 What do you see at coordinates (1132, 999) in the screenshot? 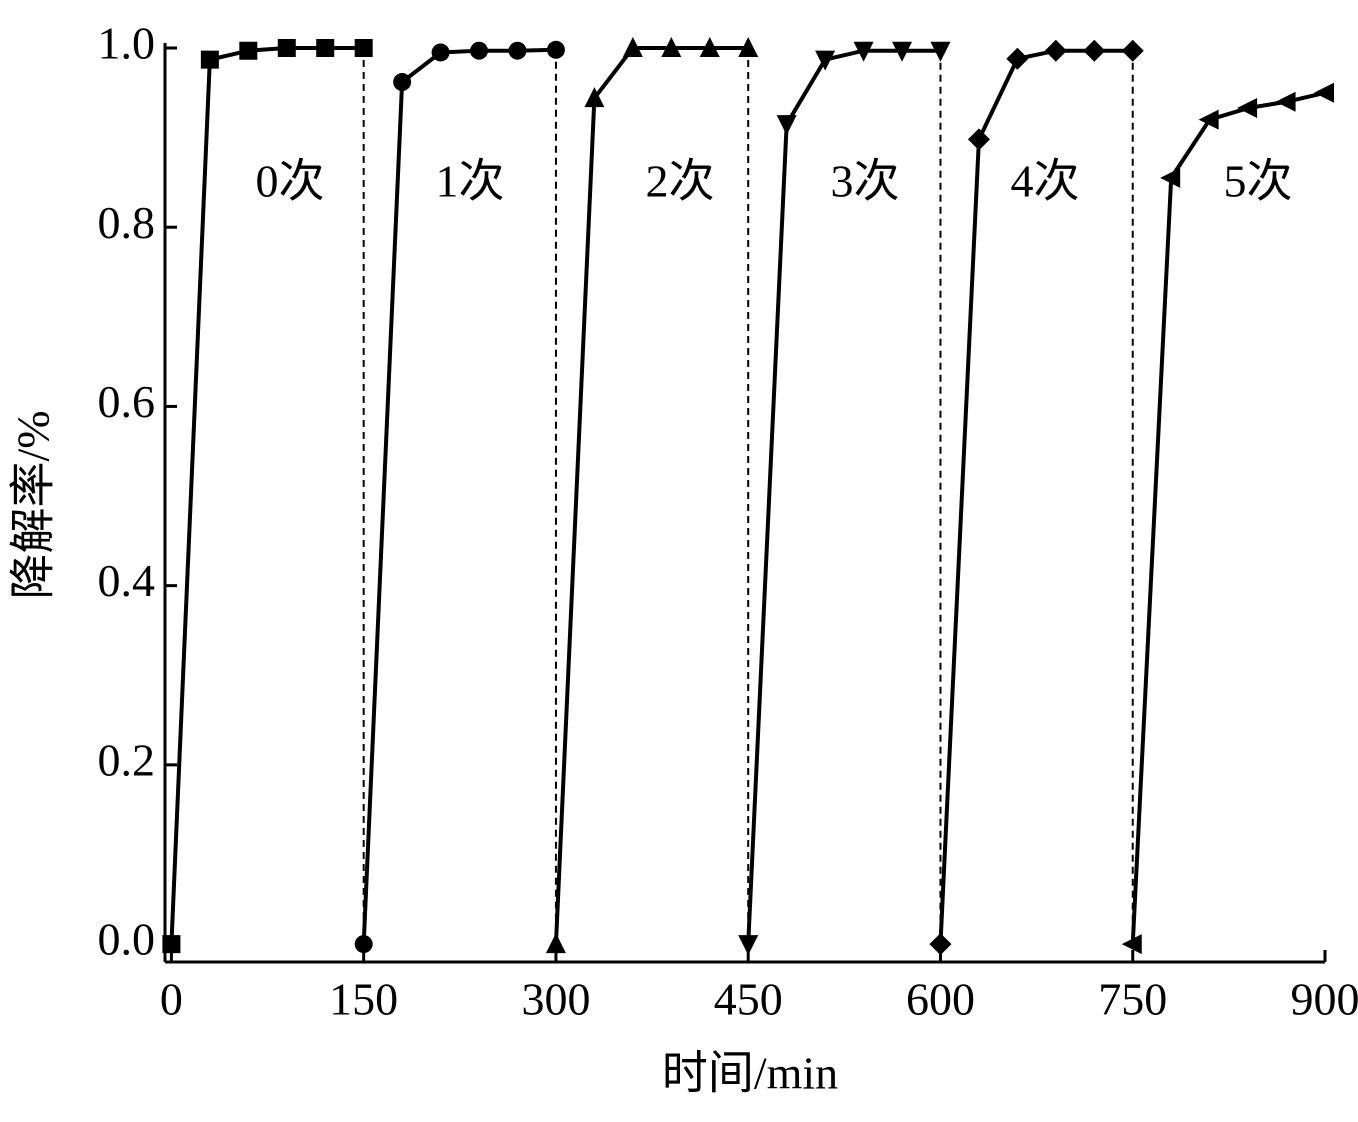
I see `x-tick-label: 750` at bounding box center [1132, 999].